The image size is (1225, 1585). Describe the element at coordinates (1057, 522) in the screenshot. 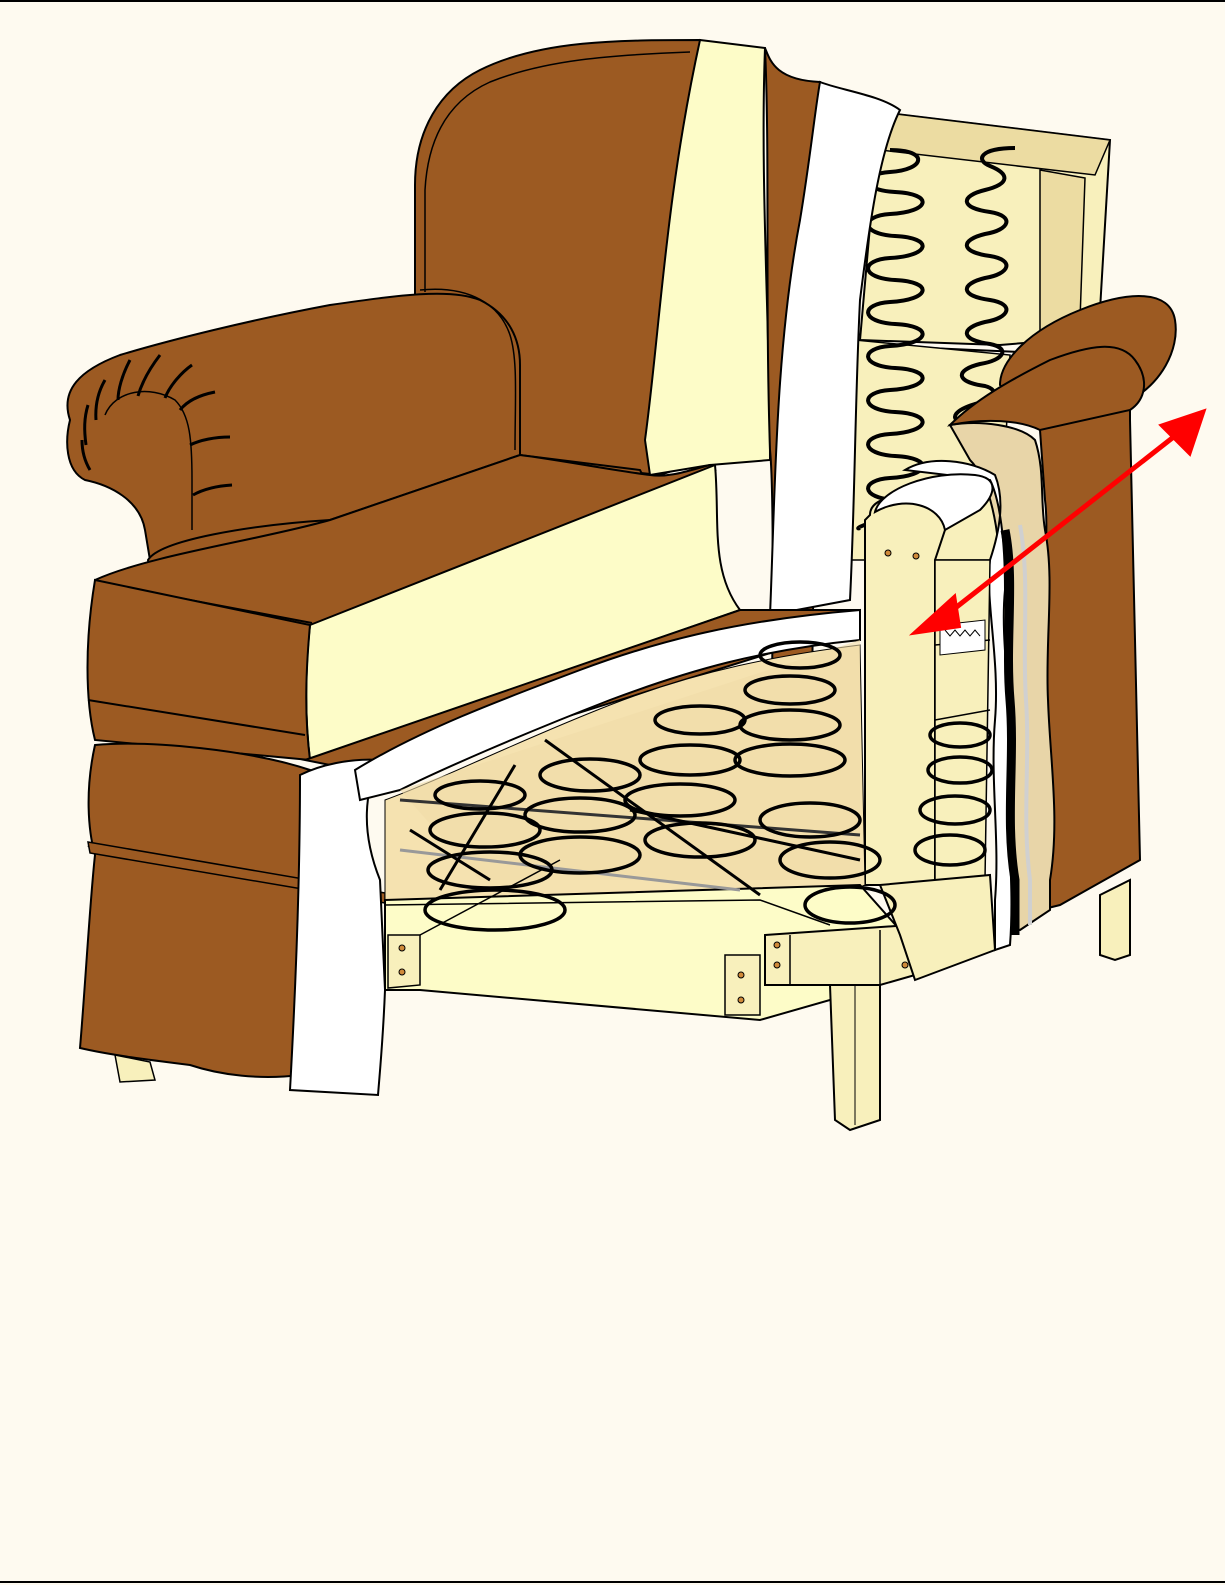

I see `arm-panel-arrow` at that location.